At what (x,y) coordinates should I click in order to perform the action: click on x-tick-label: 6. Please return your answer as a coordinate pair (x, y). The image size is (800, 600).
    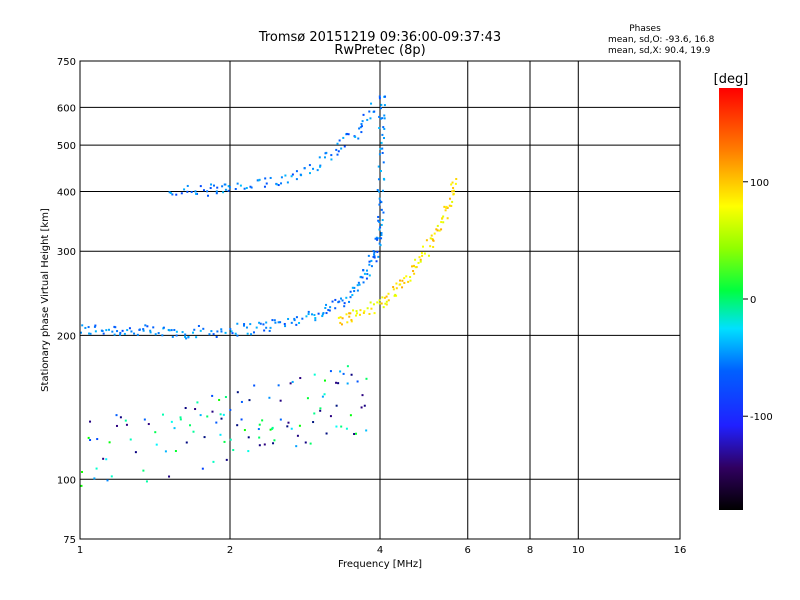
    Looking at the image, I should click on (468, 550).